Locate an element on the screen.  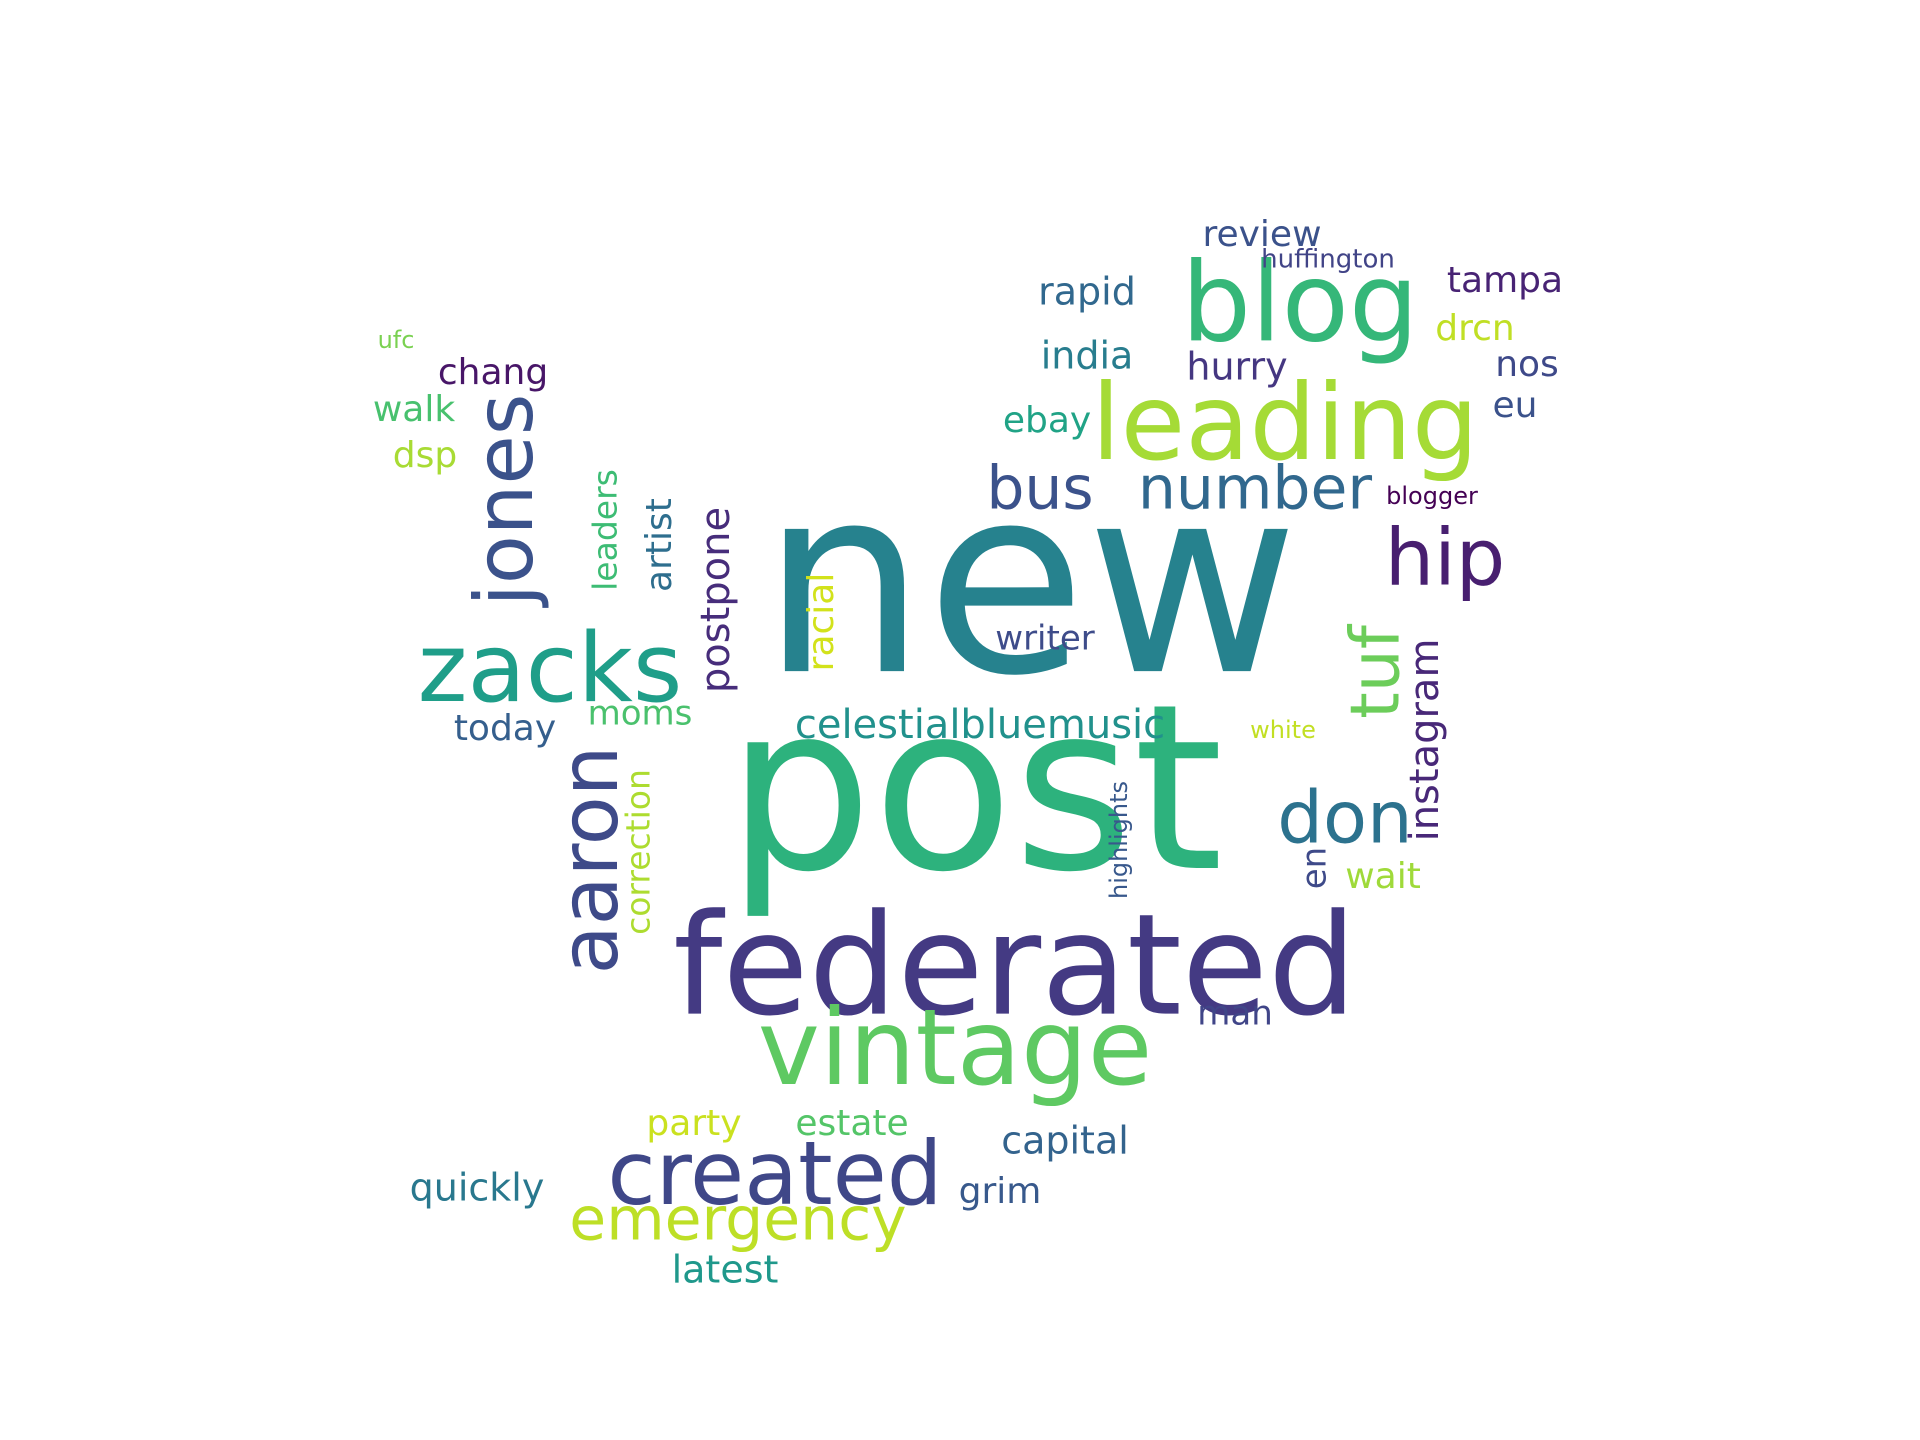
word-chang: chang is located at coordinates (493, 372).